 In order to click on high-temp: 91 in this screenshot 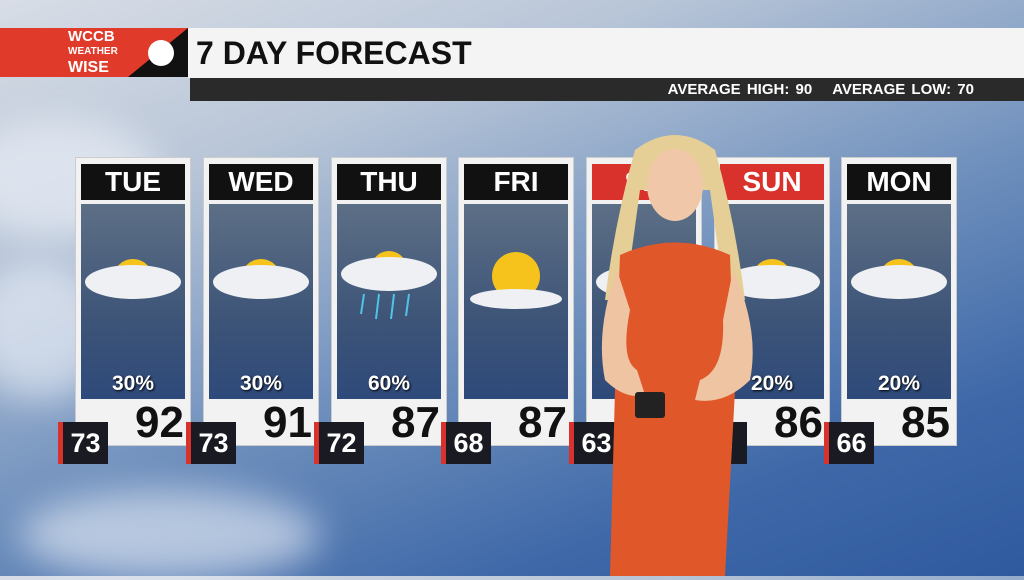, I will do `click(287, 422)`.